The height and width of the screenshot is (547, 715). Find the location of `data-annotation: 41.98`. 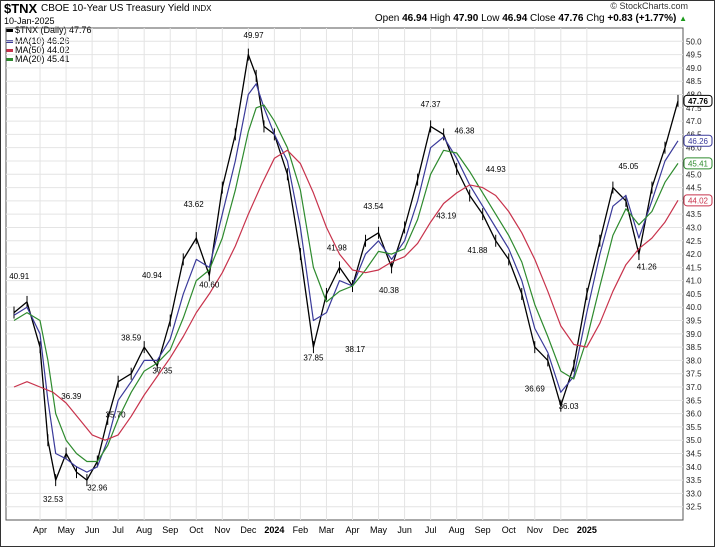

data-annotation: 41.98 is located at coordinates (337, 248).